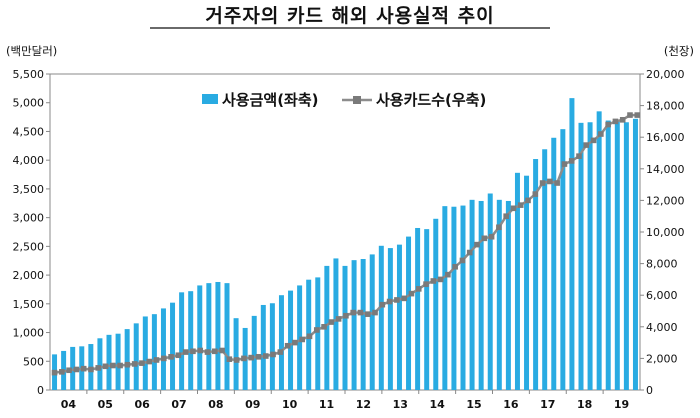 Image resolution: width=700 pixels, height=418 pixels. Describe the element at coordinates (547, 404) in the screenshot. I see `x-tick-label: 17` at that location.